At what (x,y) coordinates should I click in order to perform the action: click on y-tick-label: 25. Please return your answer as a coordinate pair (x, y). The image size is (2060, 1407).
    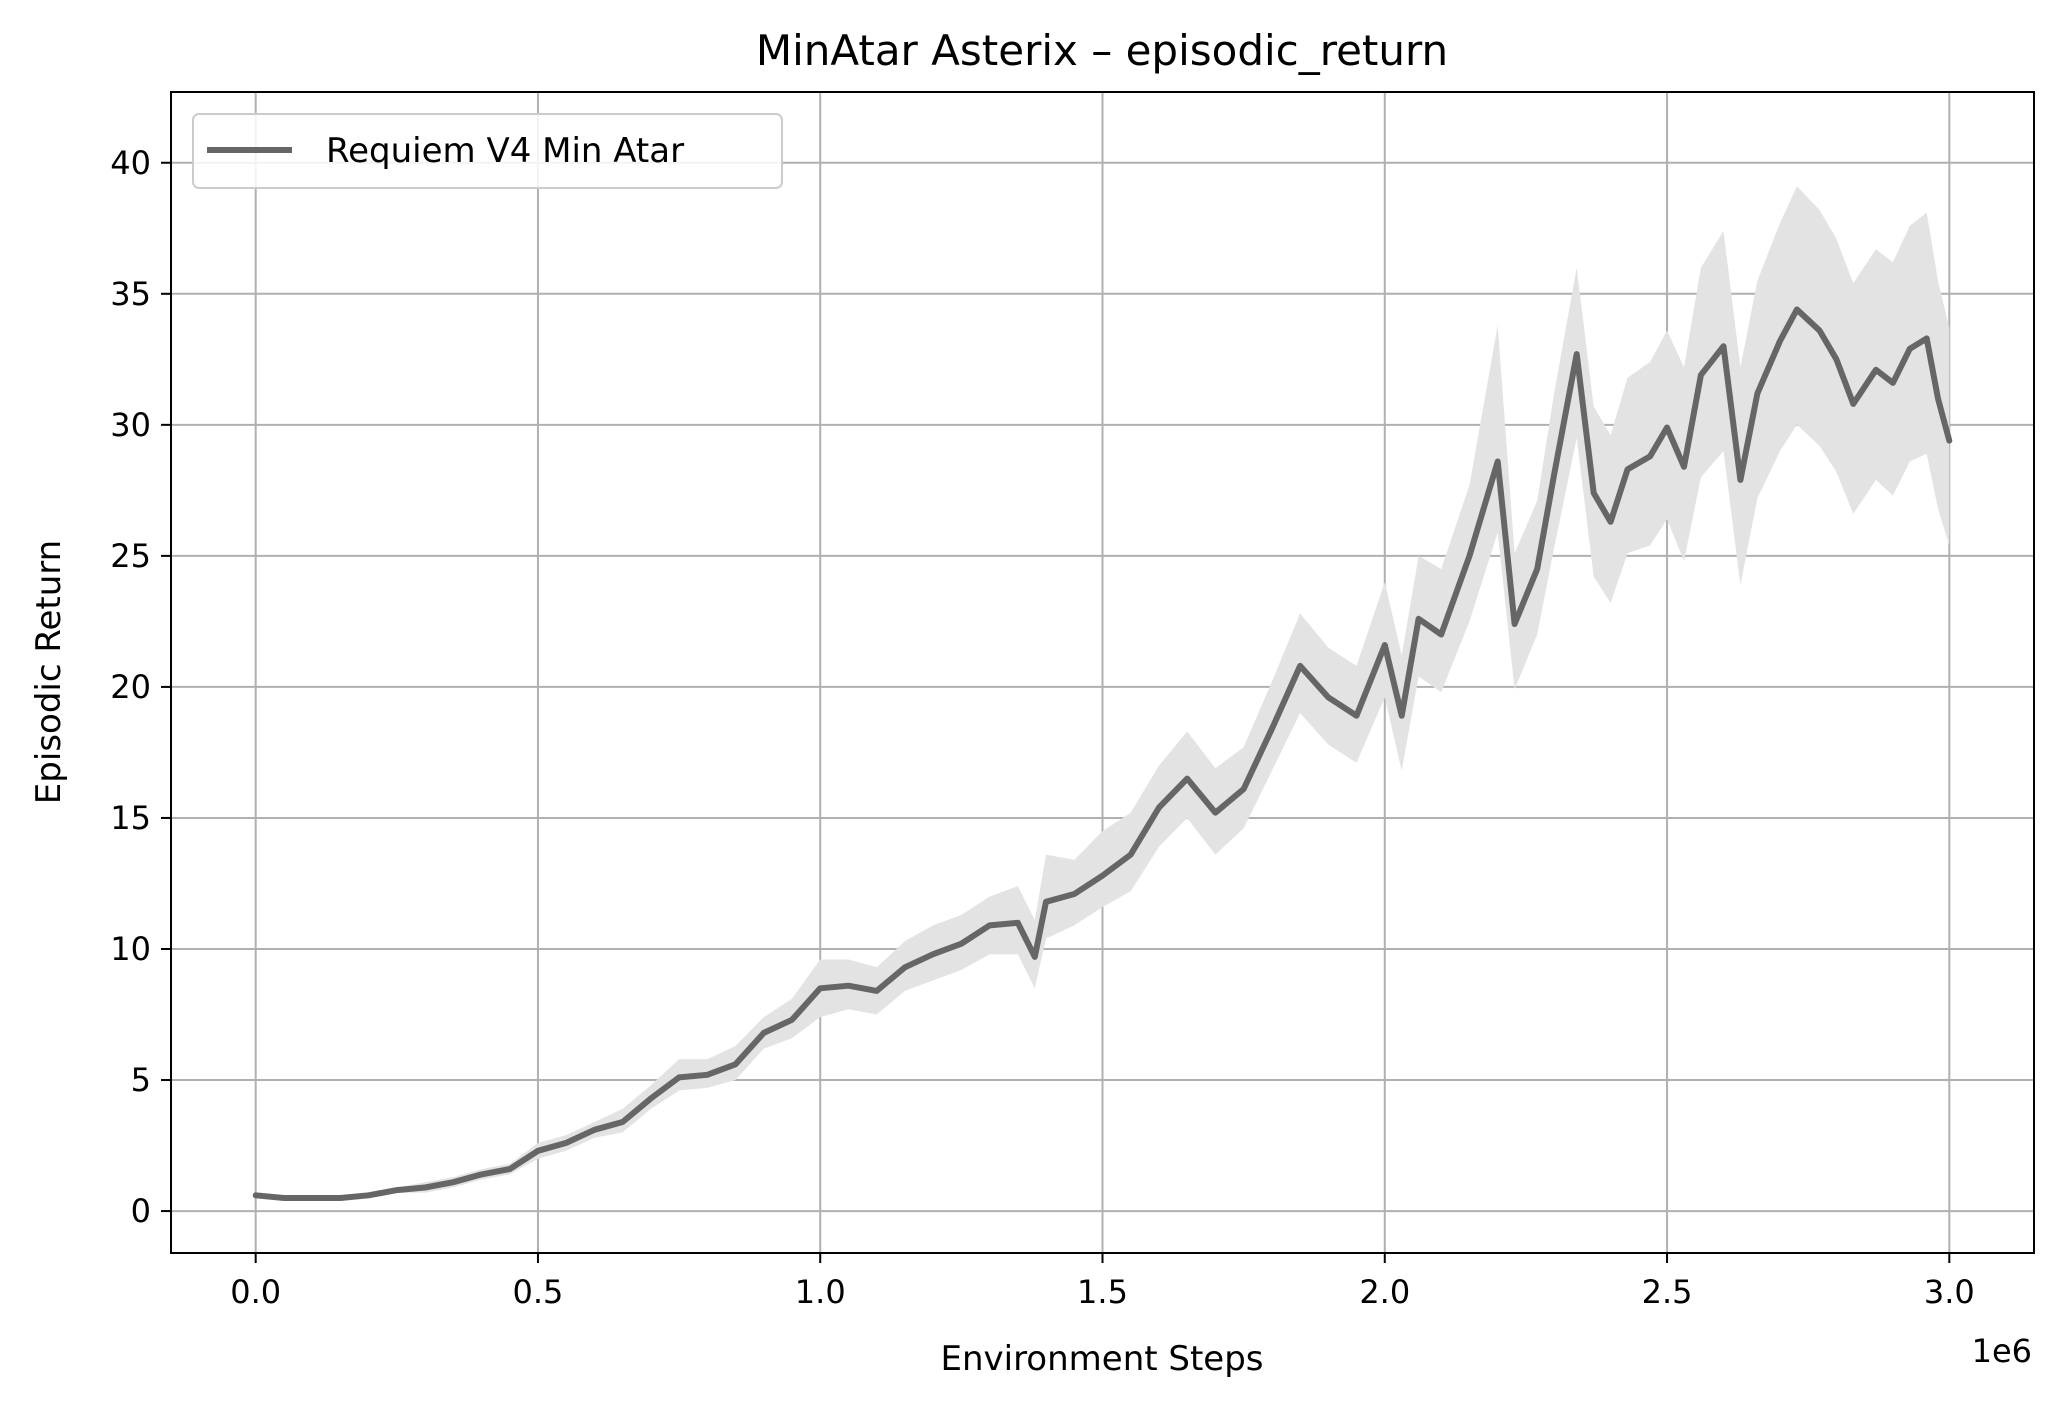
    Looking at the image, I should click on (130, 556).